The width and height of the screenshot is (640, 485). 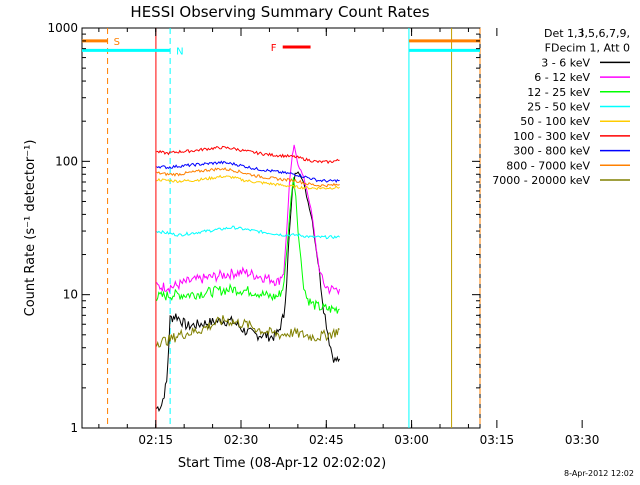 I want to click on timestamp-stamp: 8-Apr-2012 12:02, so click(x=599, y=473).